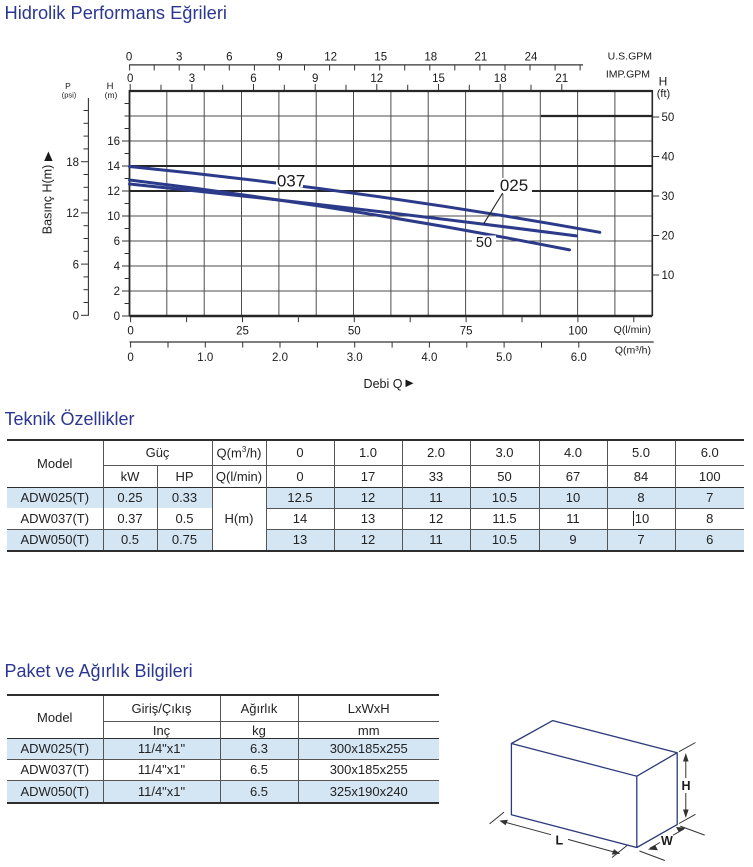 The height and width of the screenshot is (867, 753). Describe the element at coordinates (291, 181) in the screenshot. I see `svg-text: 037` at that location.